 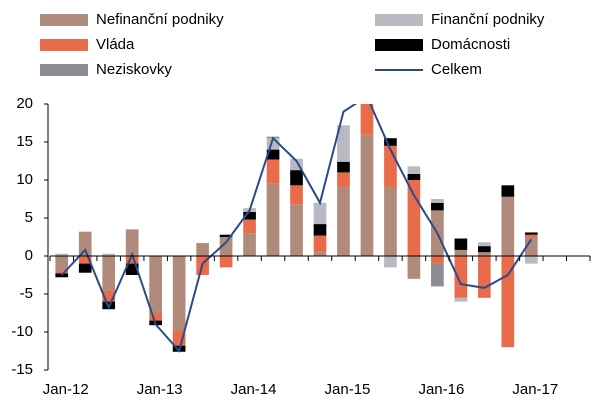 I want to click on x-tick-label: Jan-13, so click(x=160, y=389).